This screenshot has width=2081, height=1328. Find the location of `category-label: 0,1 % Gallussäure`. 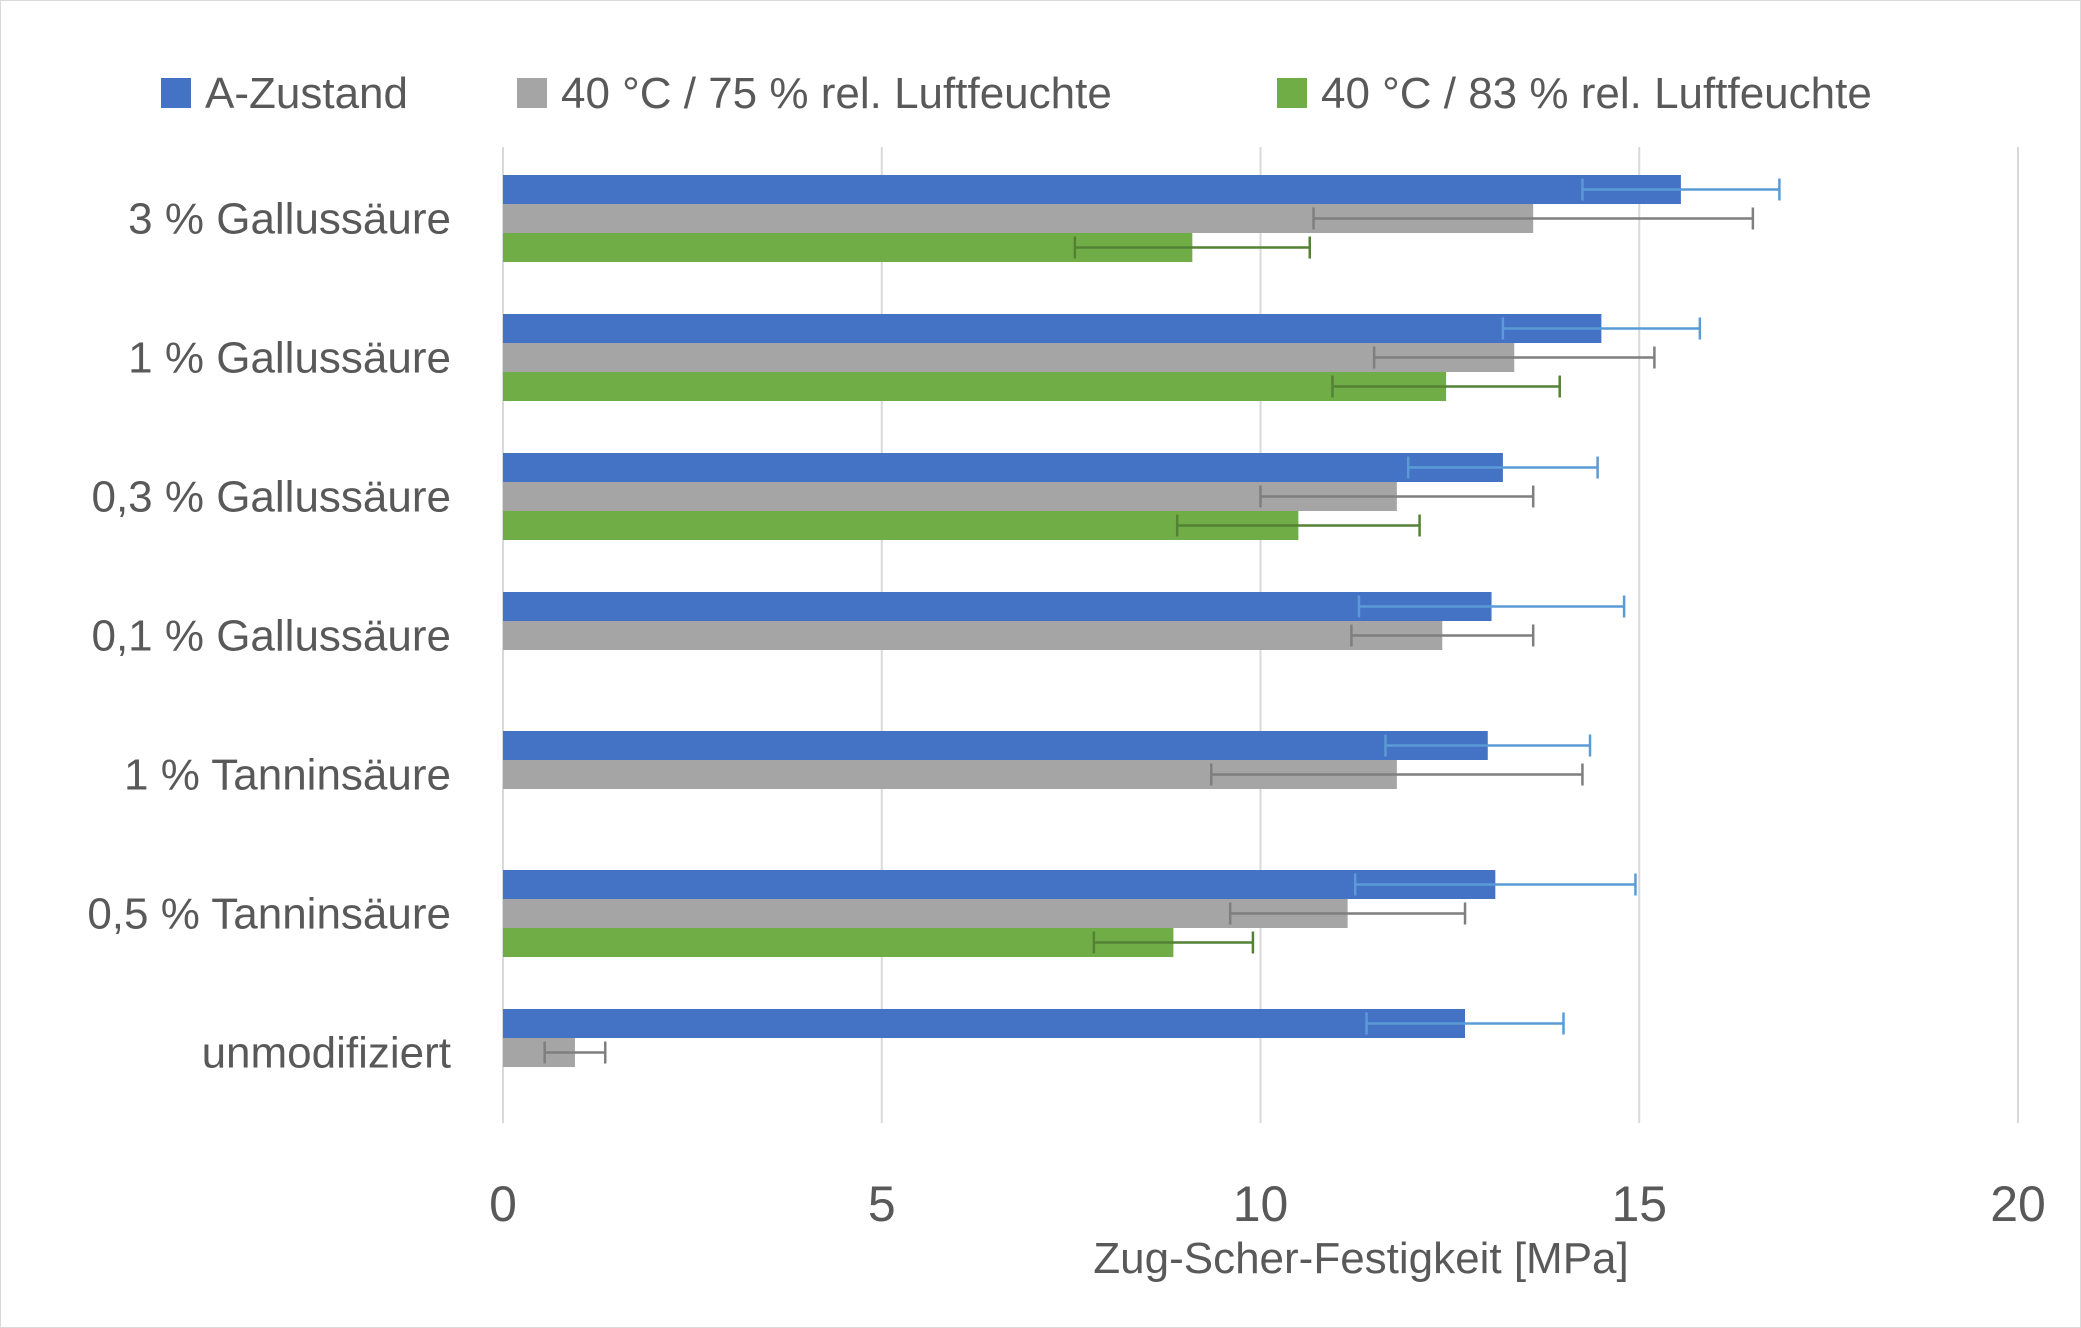

category-label: 0,1 % Gallussäure is located at coordinates (271, 636).